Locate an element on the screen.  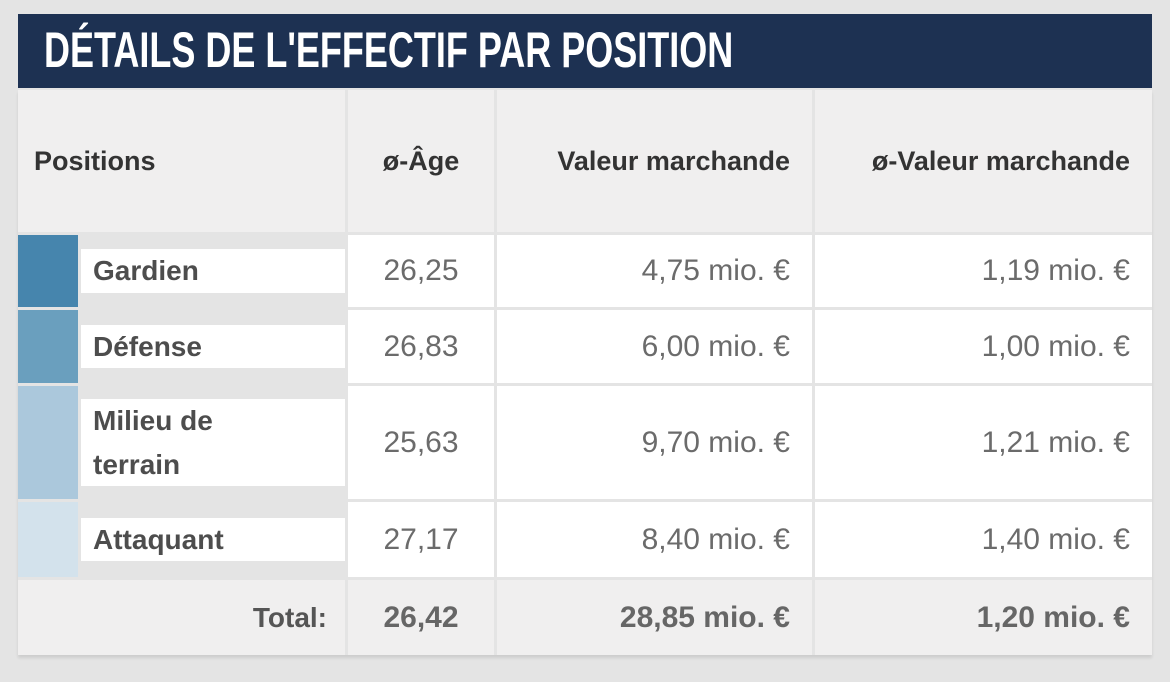
table-row-position-cell: Milieu de terrain is located at coordinates (181, 442).